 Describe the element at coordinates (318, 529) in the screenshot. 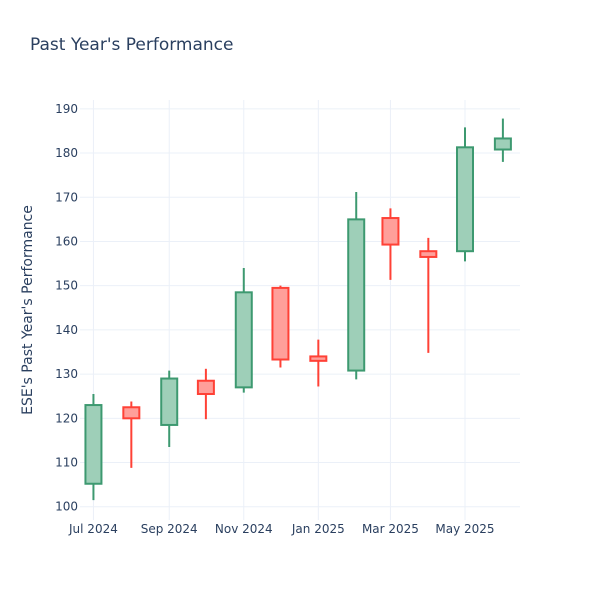

I see `x-tick-label: Jan 2025` at that location.